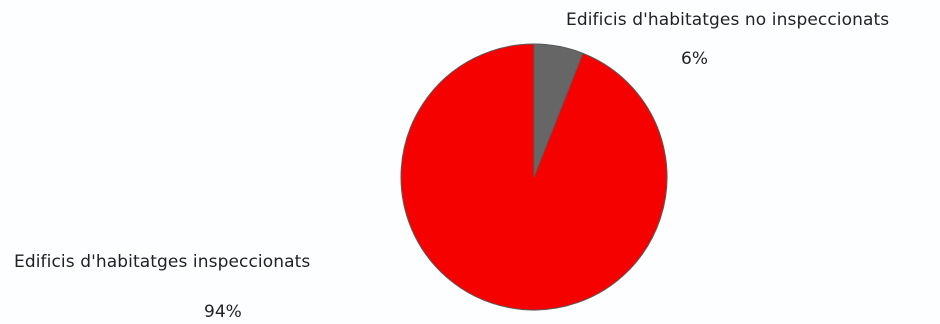  Describe the element at coordinates (223, 312) in the screenshot. I see `slice-percent-inspected: 94%` at that location.